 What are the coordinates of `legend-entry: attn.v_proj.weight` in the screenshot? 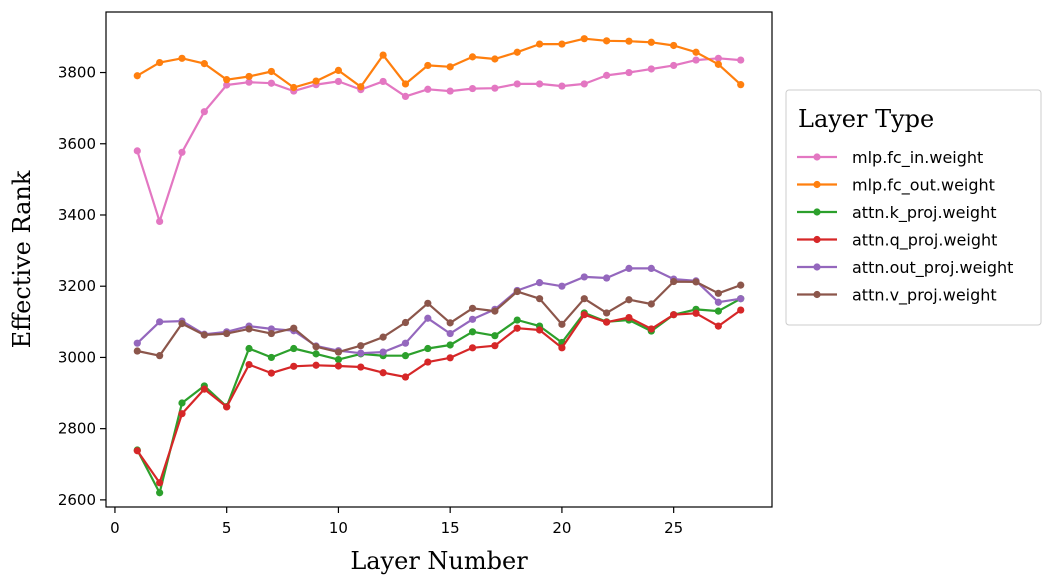 It's located at (897, 296).